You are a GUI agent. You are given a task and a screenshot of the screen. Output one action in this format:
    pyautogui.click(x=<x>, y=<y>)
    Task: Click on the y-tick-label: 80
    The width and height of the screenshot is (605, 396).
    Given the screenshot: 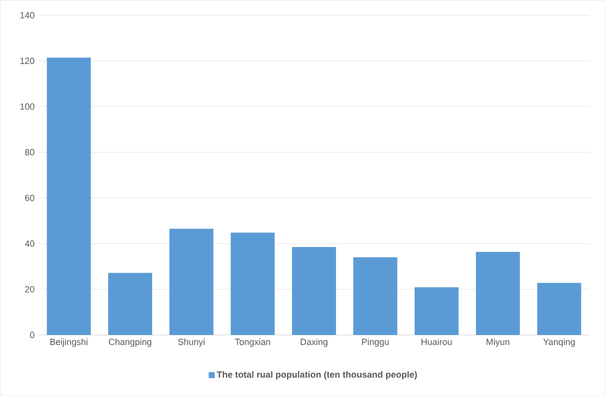 What is the action you would take?
    pyautogui.click(x=29, y=152)
    